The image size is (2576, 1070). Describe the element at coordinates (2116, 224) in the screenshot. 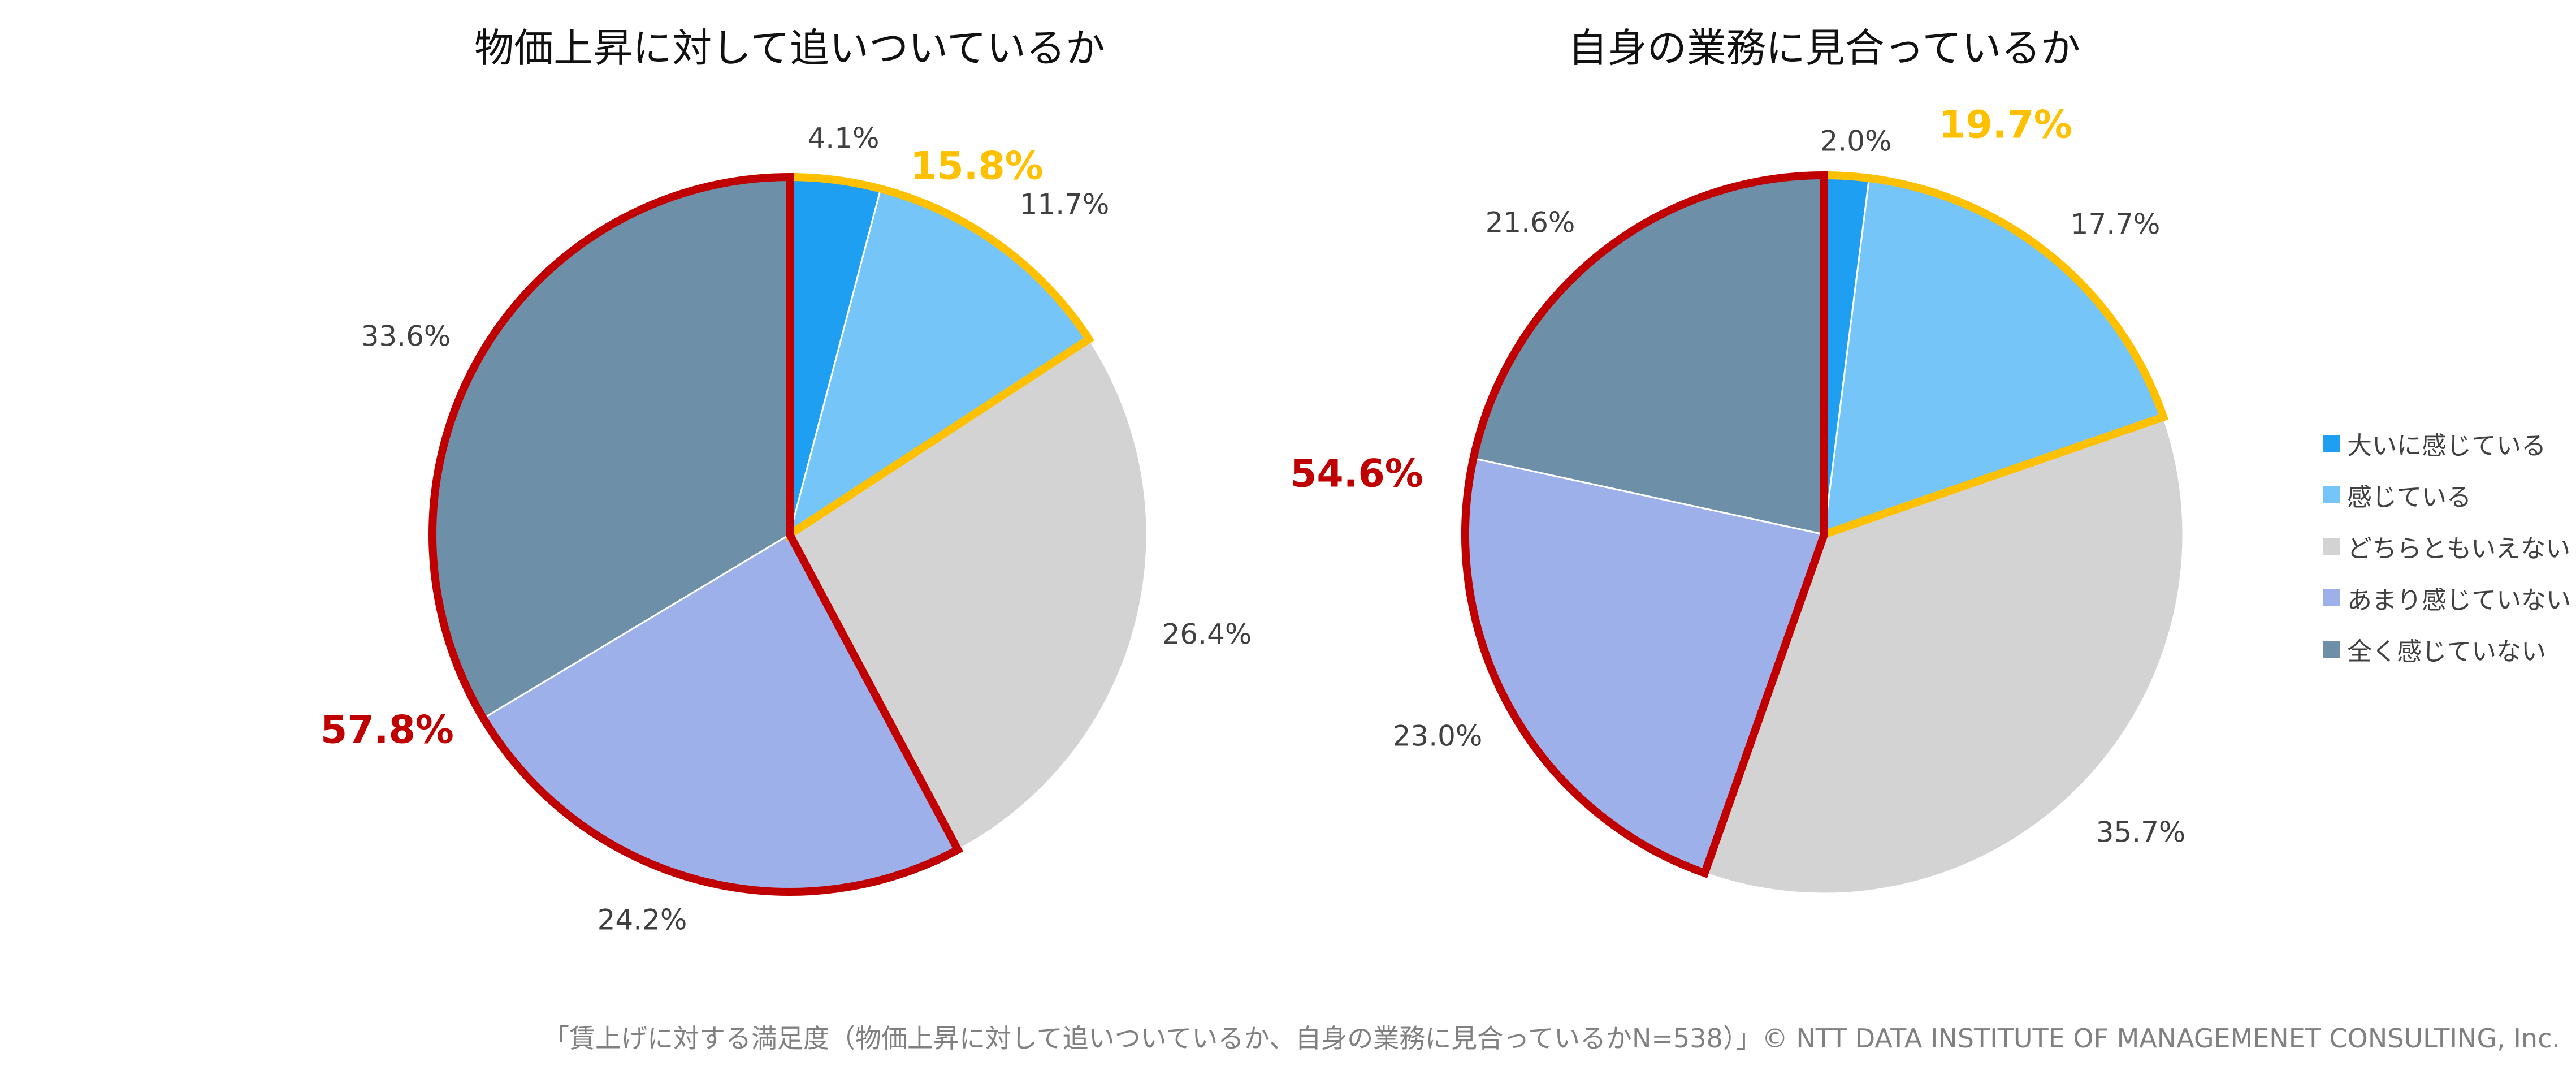

I see `slice-label: 17.7%` at that location.